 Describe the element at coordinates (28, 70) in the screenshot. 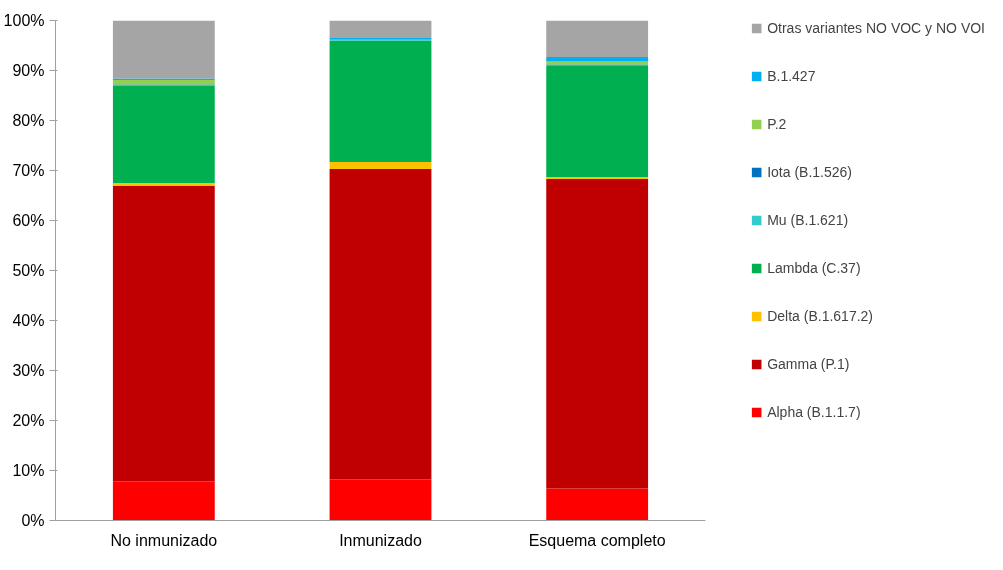

I see `y-tick-label: 90%` at that location.